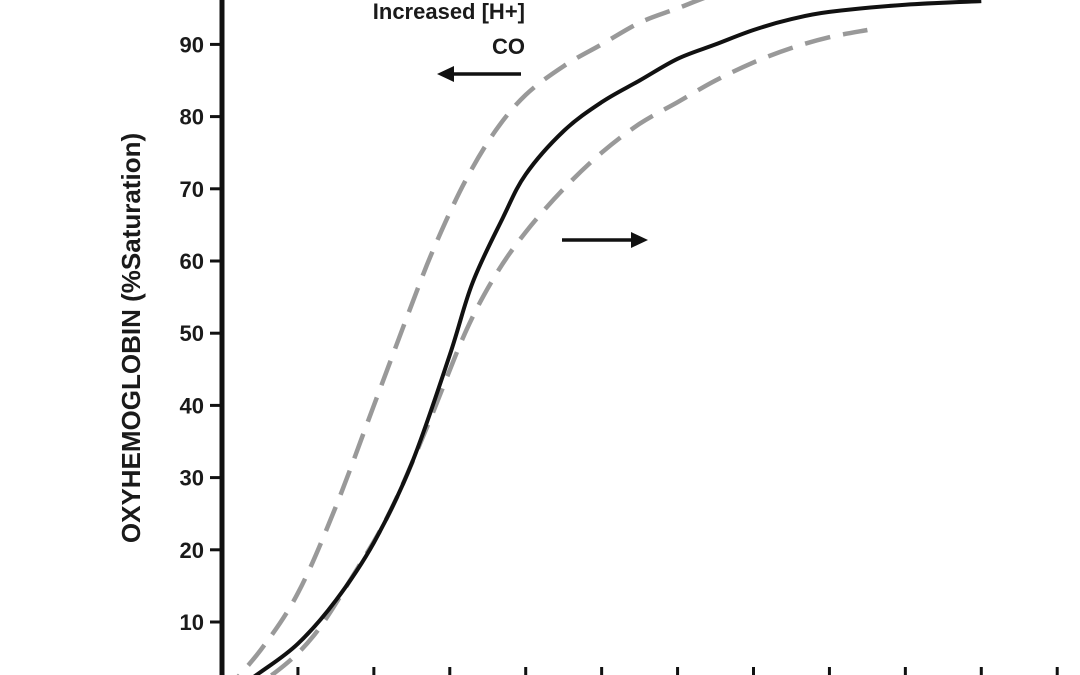 Image resolution: width=1080 pixels, height=675 pixels. What do you see at coordinates (192, 478) in the screenshot?
I see `y-tick-label: 30` at bounding box center [192, 478].